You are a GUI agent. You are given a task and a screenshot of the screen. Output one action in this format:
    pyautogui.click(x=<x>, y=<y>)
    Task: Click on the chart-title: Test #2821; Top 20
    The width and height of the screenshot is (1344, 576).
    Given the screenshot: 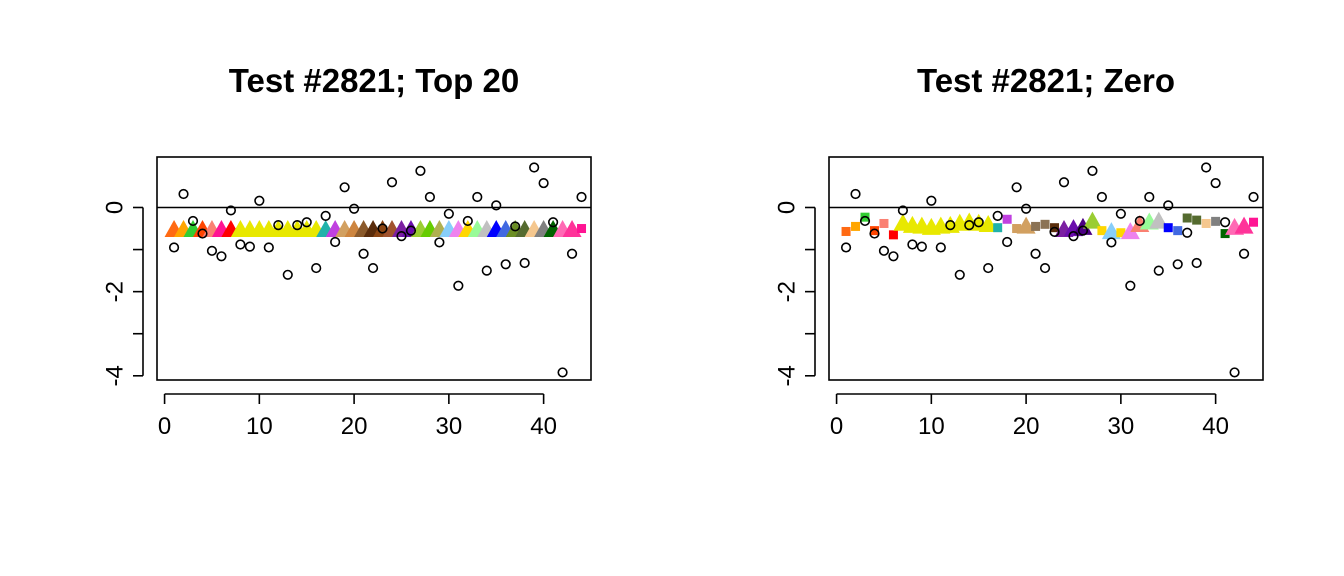 What is the action you would take?
    pyautogui.click(x=374, y=80)
    